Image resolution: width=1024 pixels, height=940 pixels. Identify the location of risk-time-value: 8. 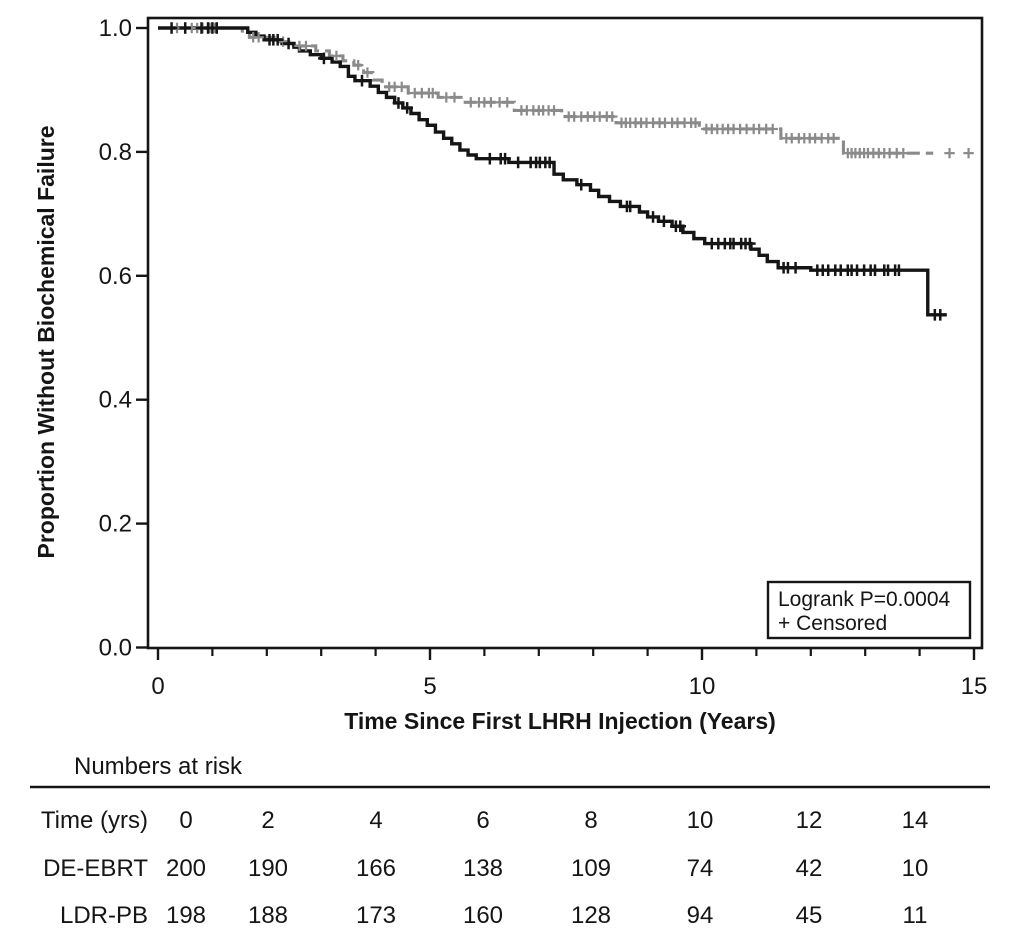
(590, 820).